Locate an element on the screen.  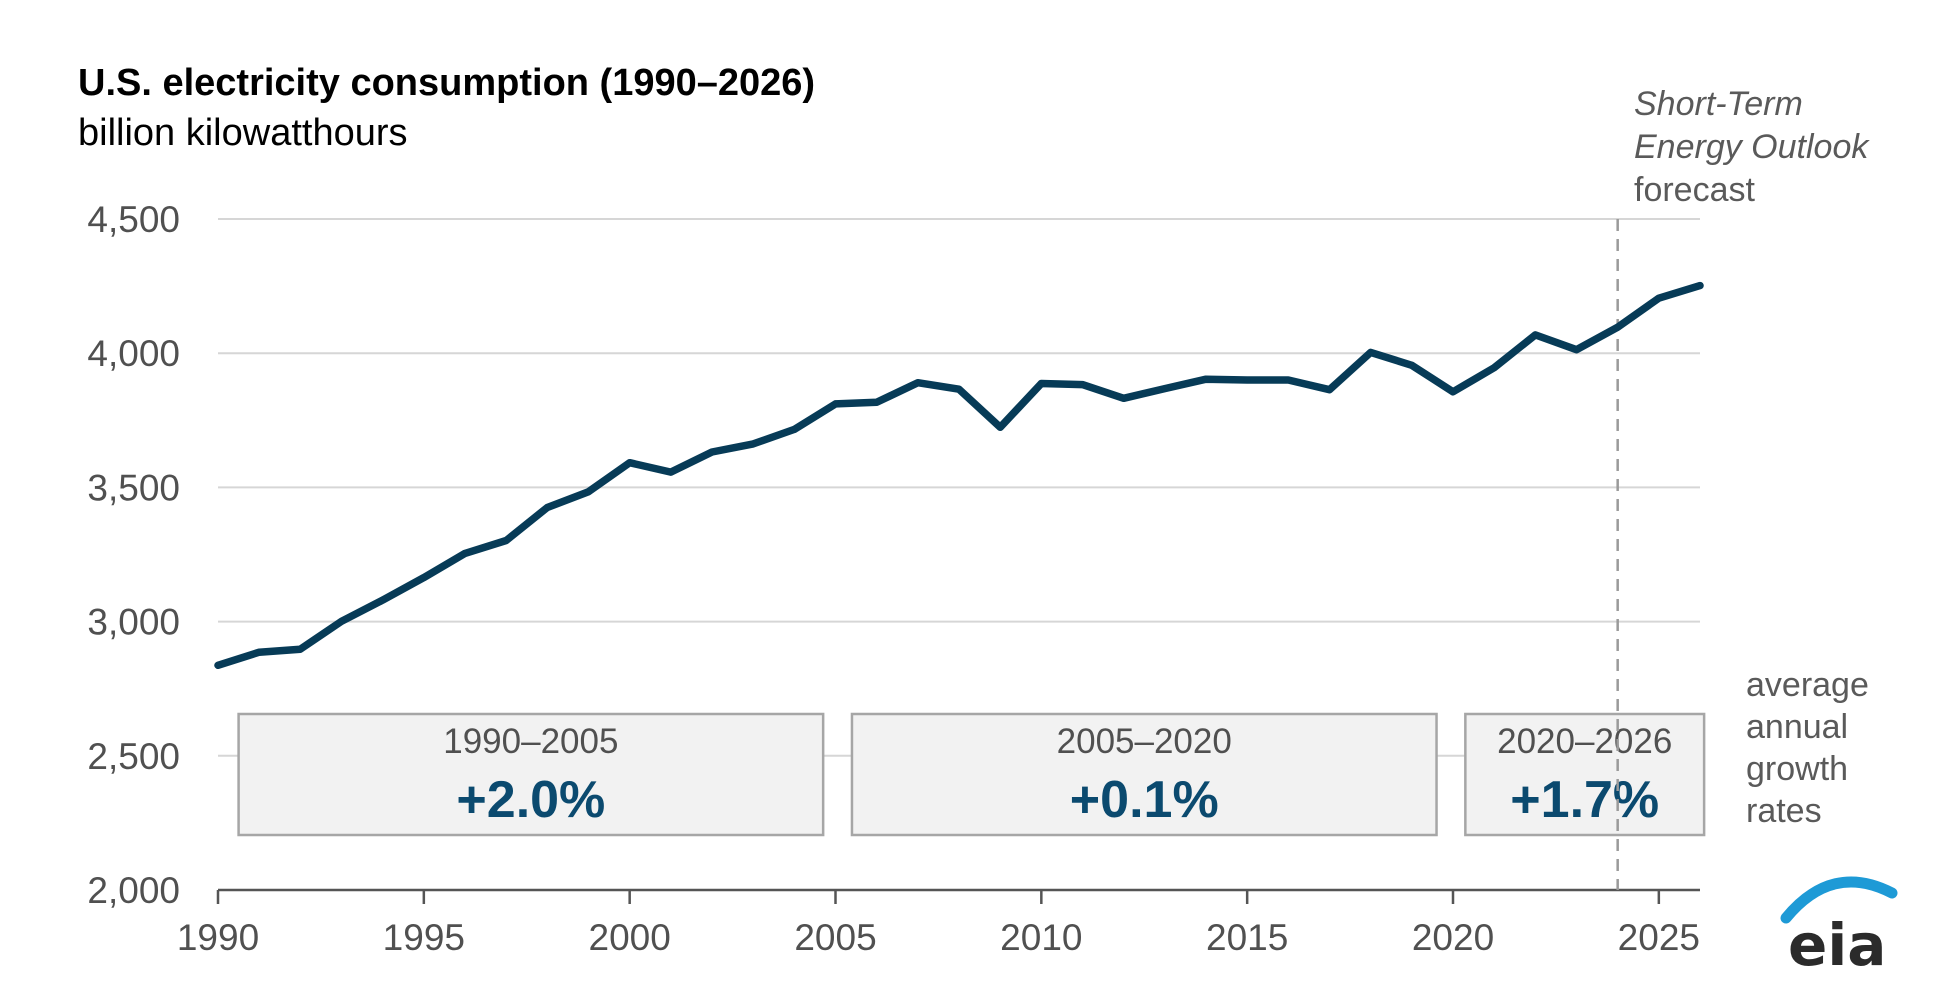
growth-note-line1: average is located at coordinates (1807, 685).